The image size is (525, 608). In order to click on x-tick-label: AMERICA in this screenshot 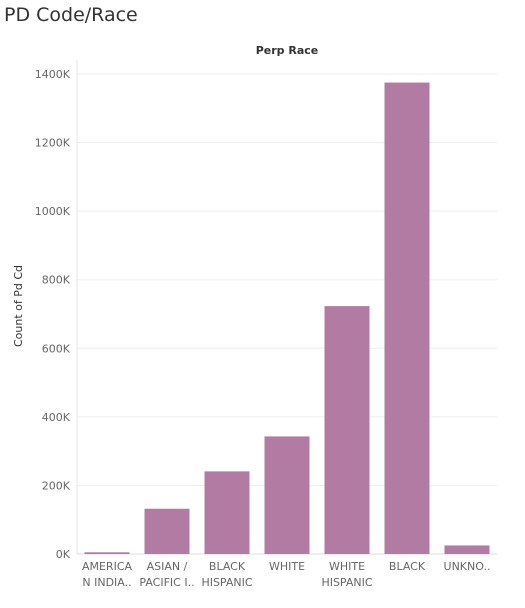, I will do `click(107, 566)`.